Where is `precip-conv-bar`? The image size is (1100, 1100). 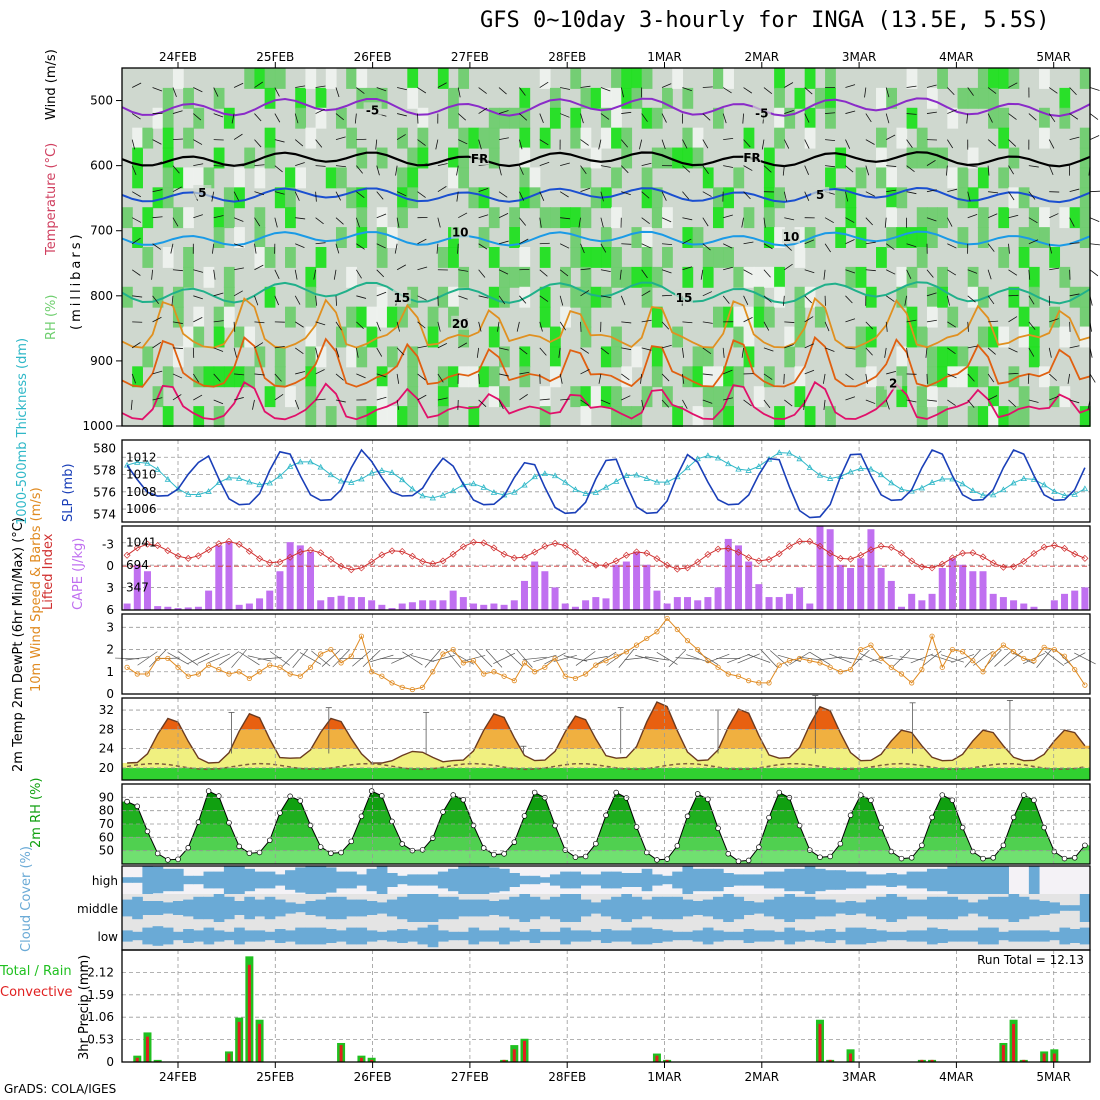 precip-conv-bar is located at coordinates (229, 1057).